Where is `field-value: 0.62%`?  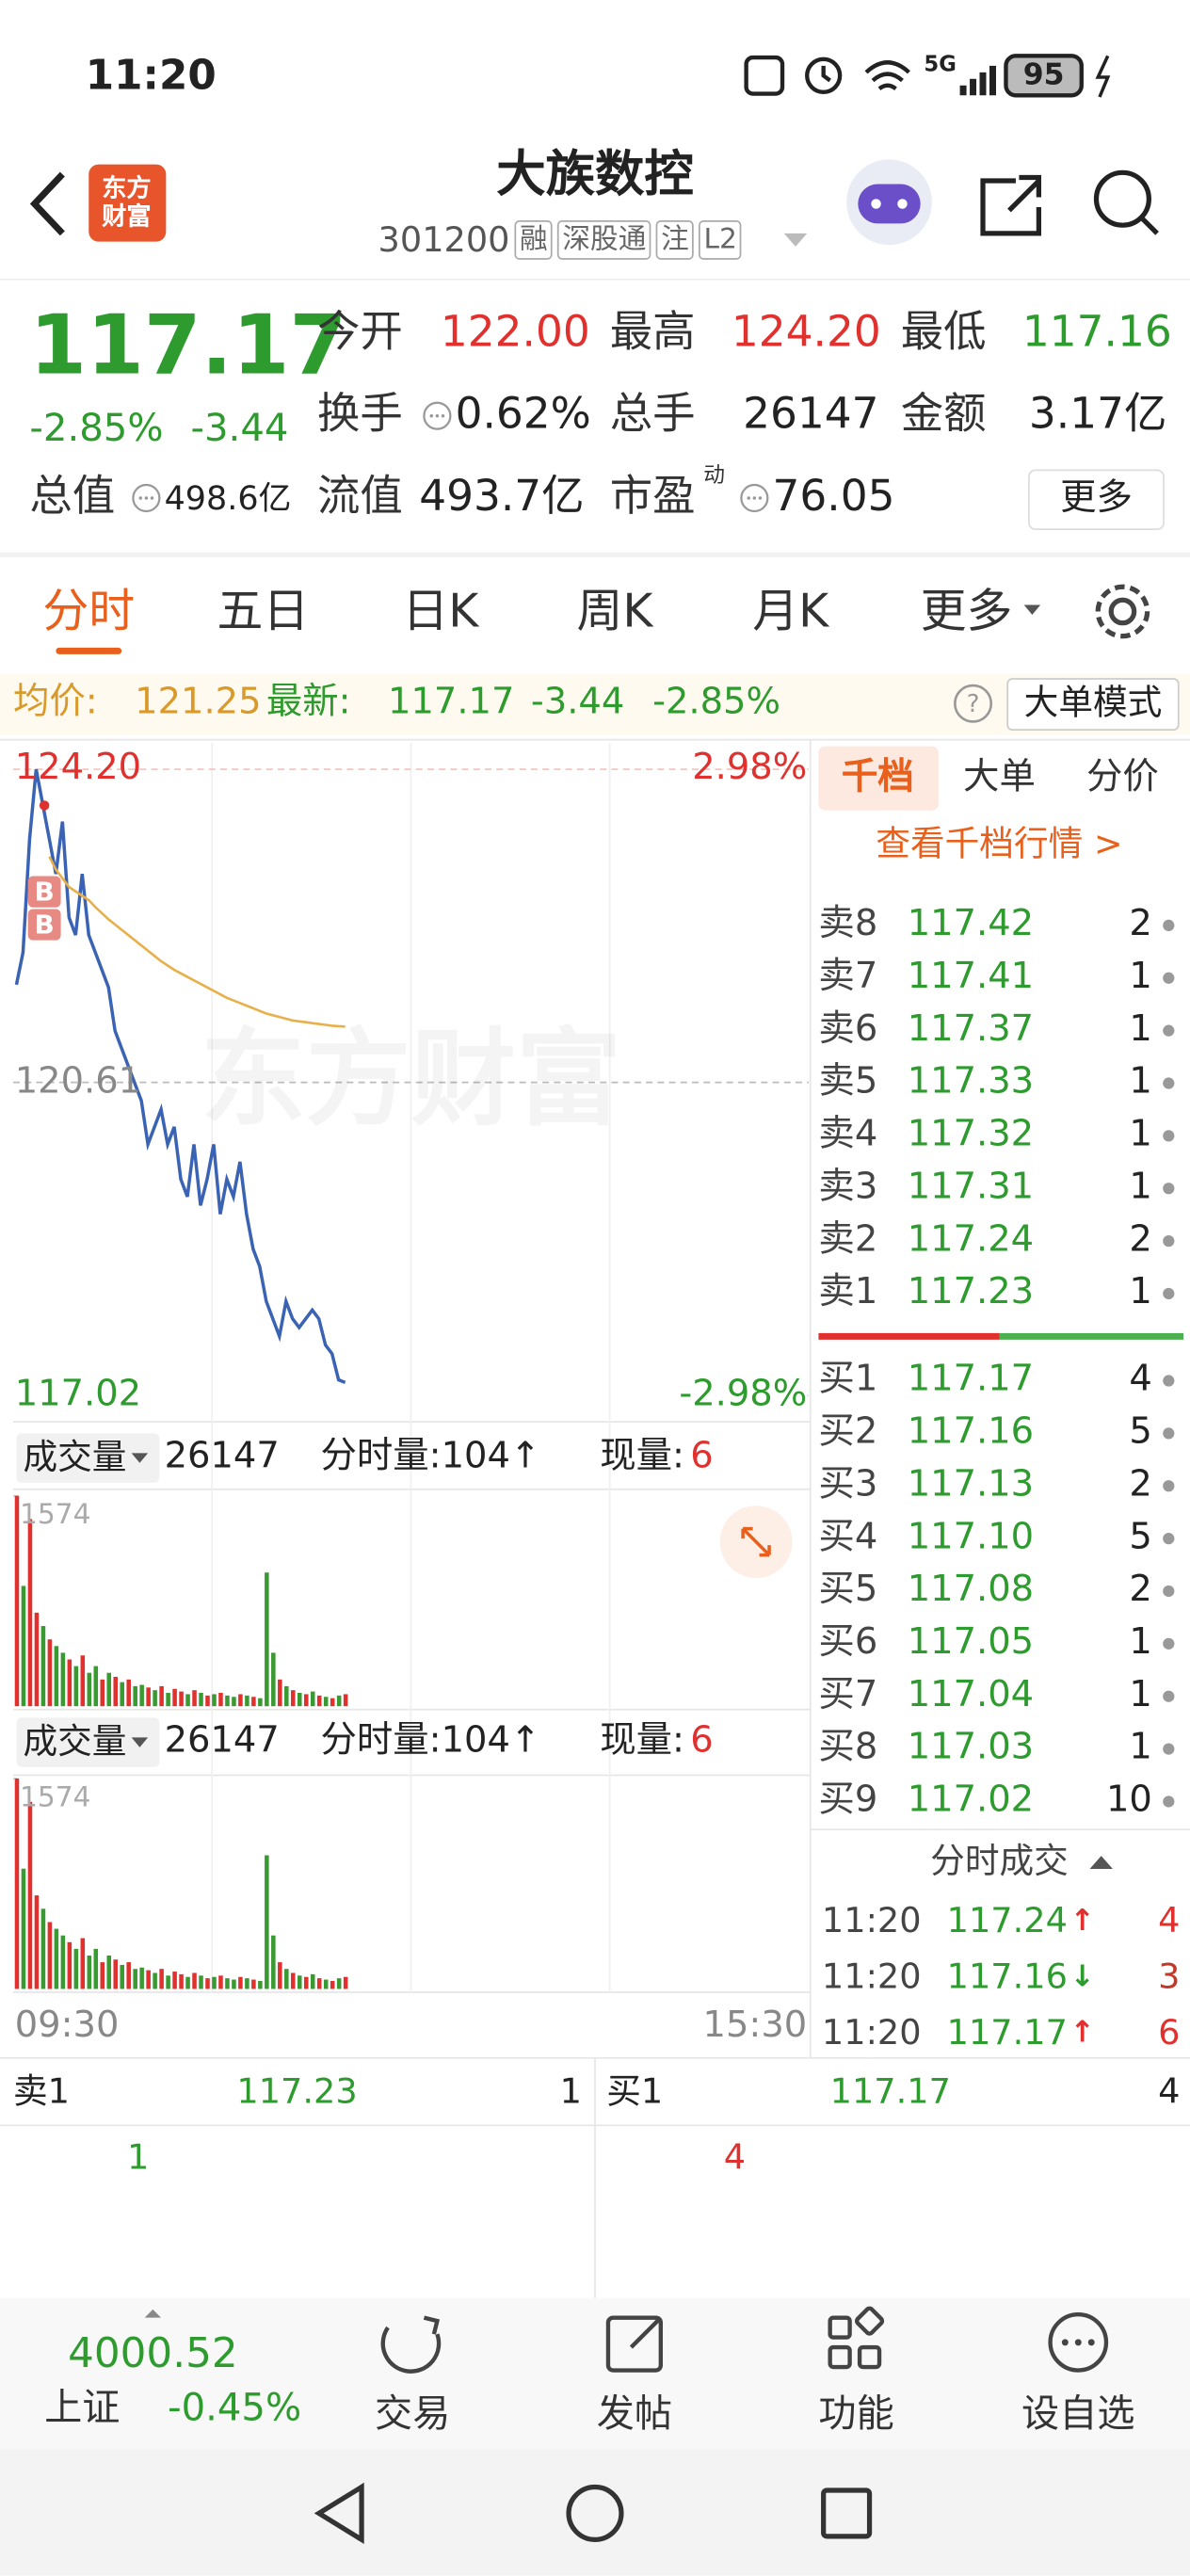
field-value: 0.62% is located at coordinates (523, 415).